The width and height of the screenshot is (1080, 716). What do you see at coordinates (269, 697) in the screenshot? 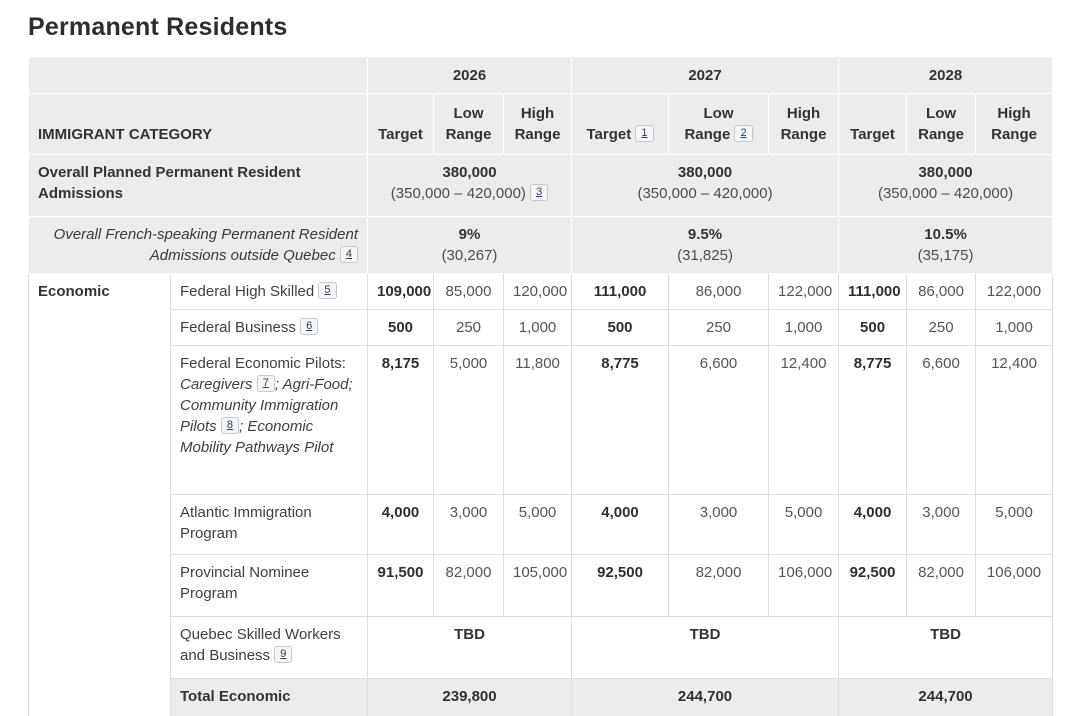
I see `total-economic-label: Total Economic` at bounding box center [269, 697].